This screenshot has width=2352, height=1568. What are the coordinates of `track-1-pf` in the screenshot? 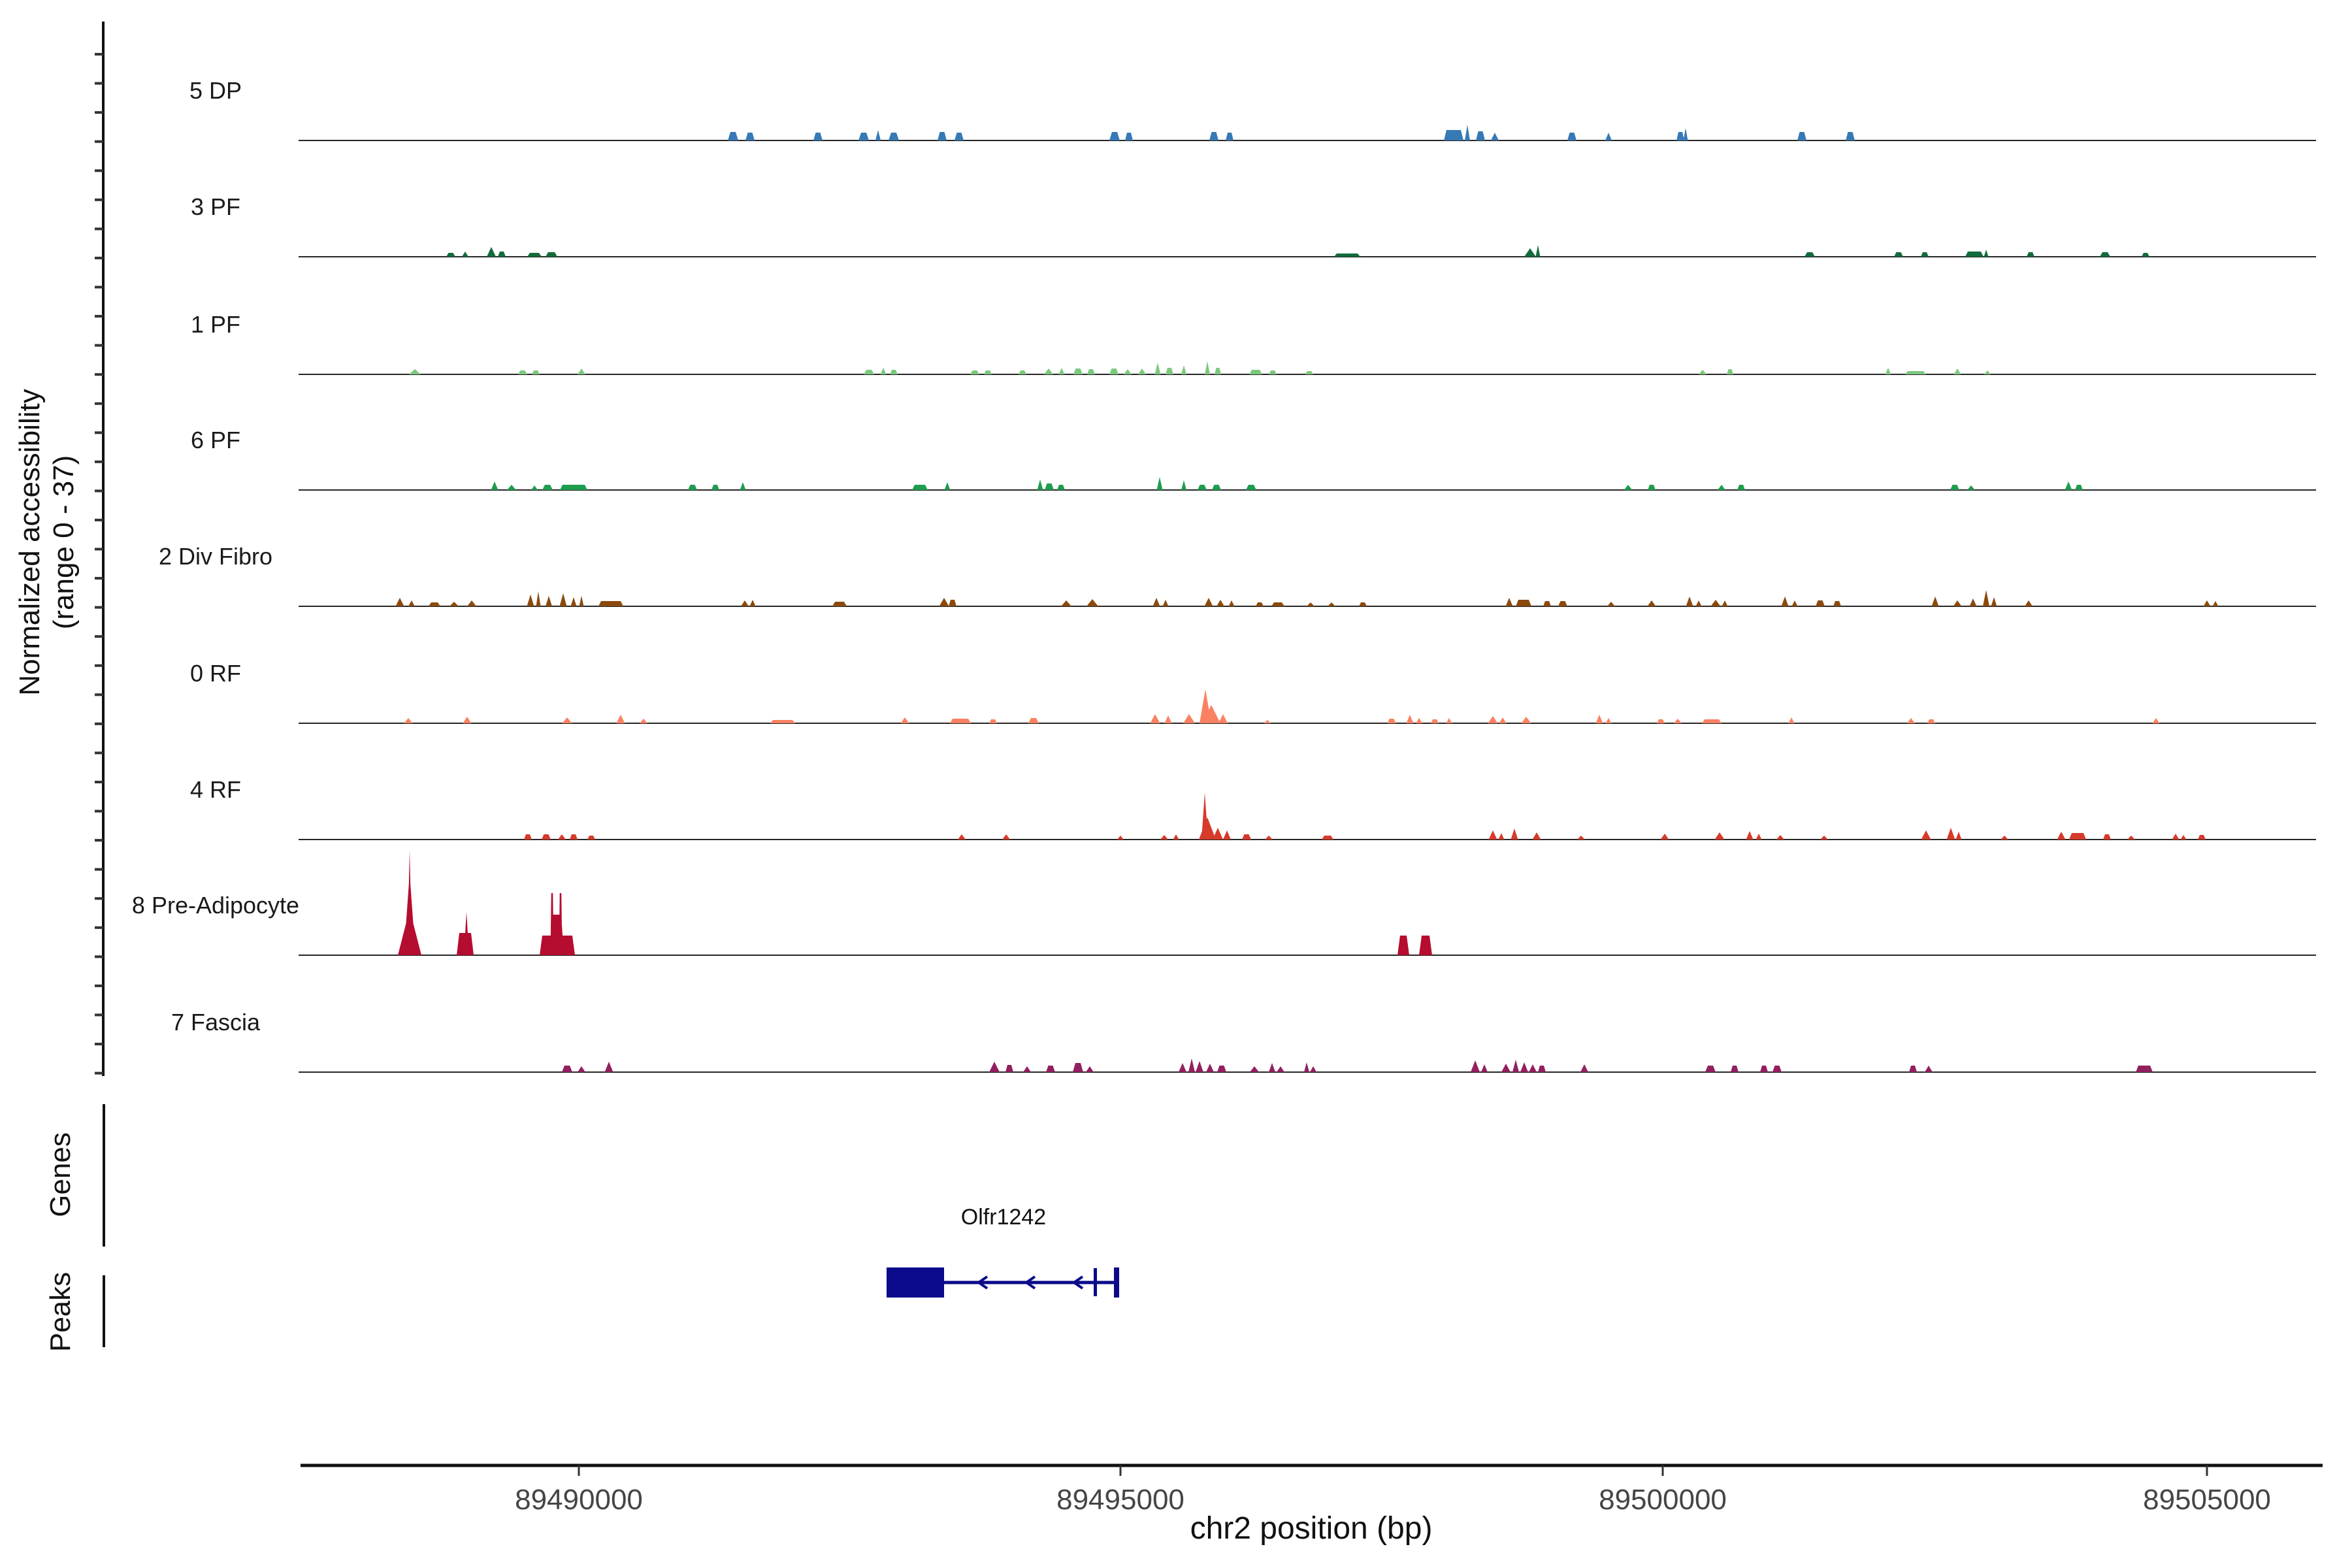 It's located at (1307, 368).